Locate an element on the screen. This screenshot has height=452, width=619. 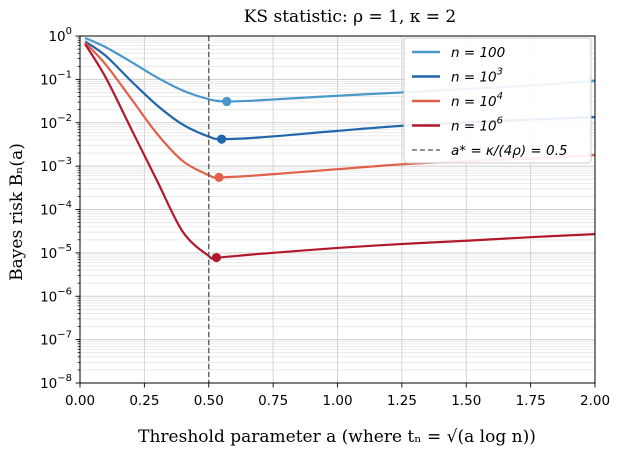
y-tick-label: 10⁻¹ is located at coordinates (56, 78).